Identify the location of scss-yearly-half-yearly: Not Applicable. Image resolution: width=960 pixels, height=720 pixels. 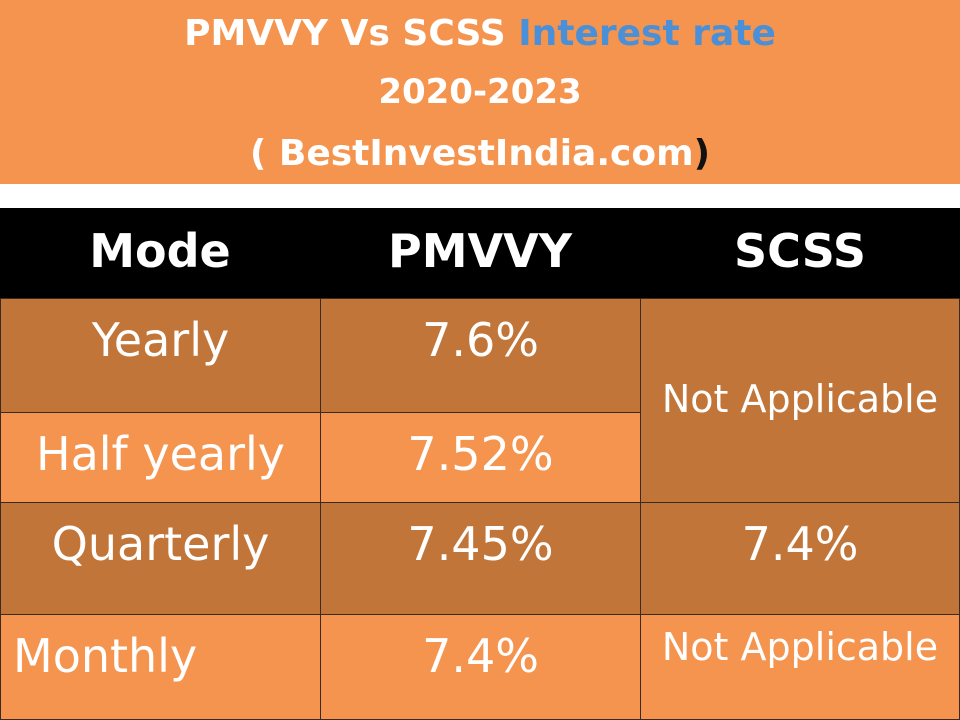
(800, 400).